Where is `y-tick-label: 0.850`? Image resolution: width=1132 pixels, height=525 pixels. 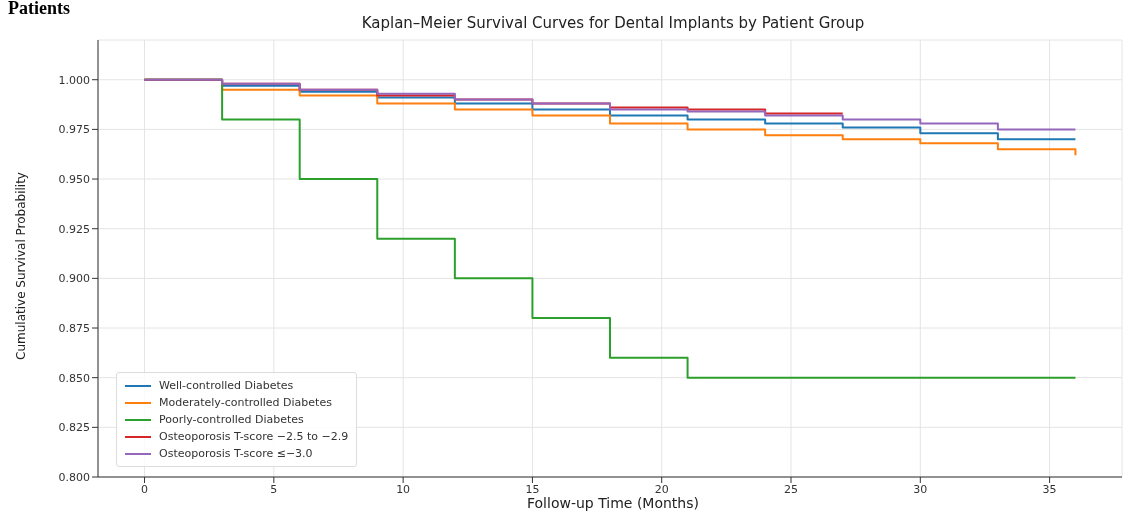 y-tick-label: 0.850 is located at coordinates (74, 378).